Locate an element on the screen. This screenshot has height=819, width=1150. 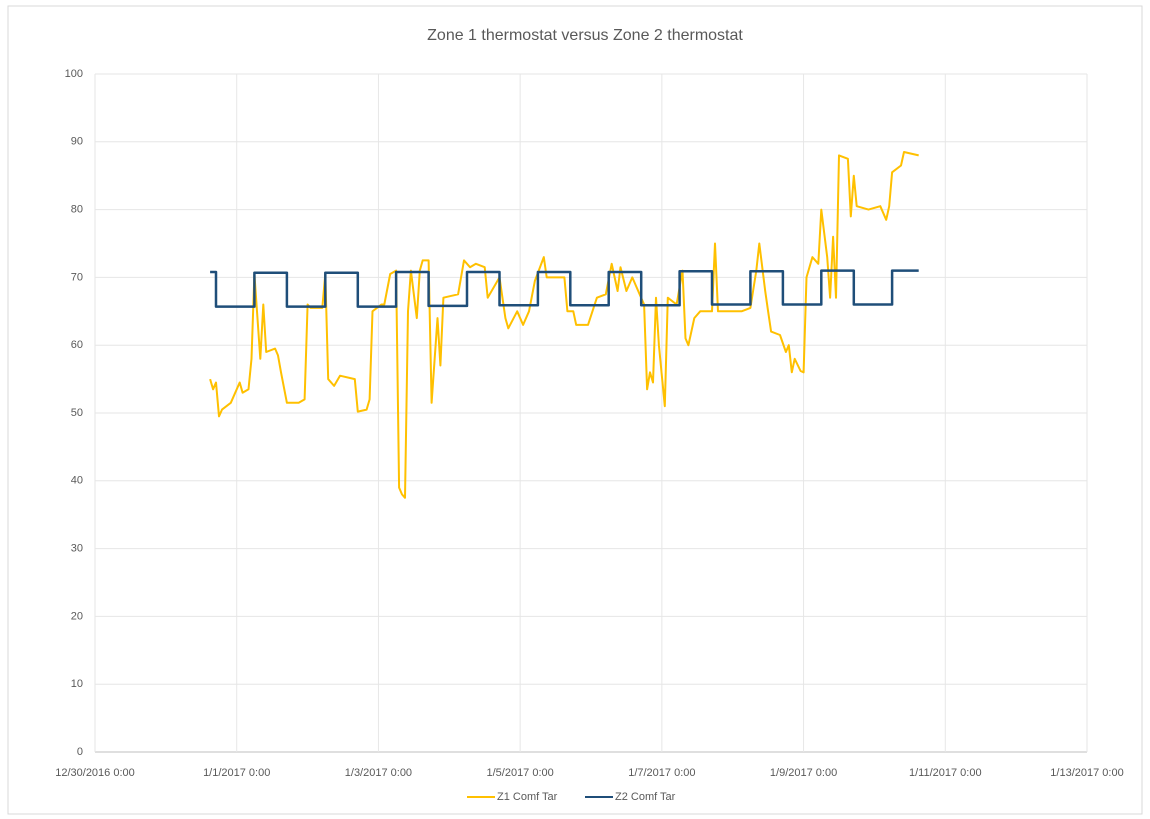
x-tick-label: 1/9/2017 0:00 is located at coordinates (803, 773).